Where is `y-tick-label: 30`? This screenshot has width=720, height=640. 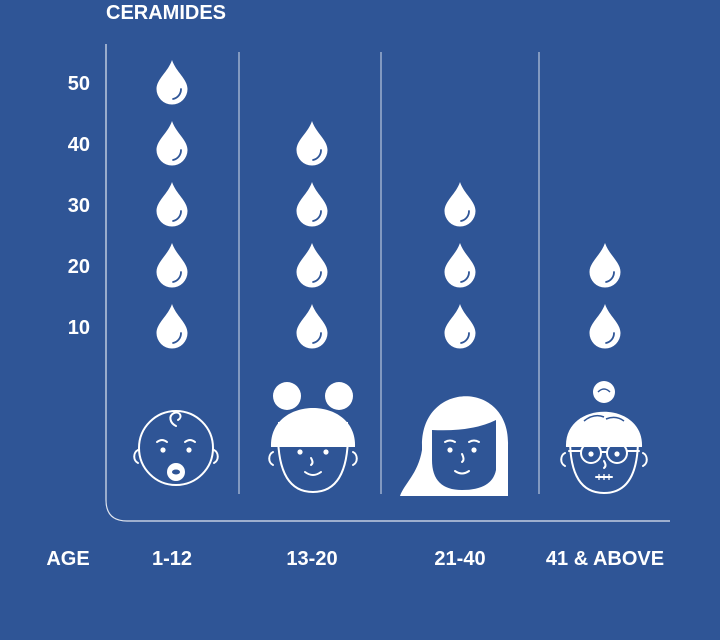 y-tick-label: 30 is located at coordinates (79, 206).